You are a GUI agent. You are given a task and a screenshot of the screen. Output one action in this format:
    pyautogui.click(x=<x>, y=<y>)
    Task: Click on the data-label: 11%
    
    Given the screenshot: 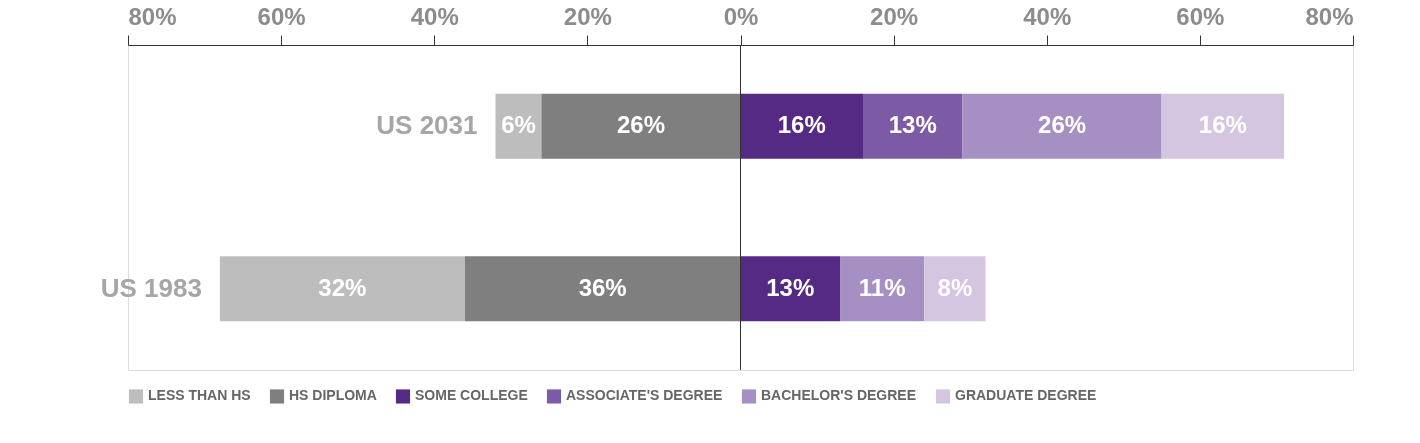 What is the action you would take?
    pyautogui.click(x=882, y=287)
    